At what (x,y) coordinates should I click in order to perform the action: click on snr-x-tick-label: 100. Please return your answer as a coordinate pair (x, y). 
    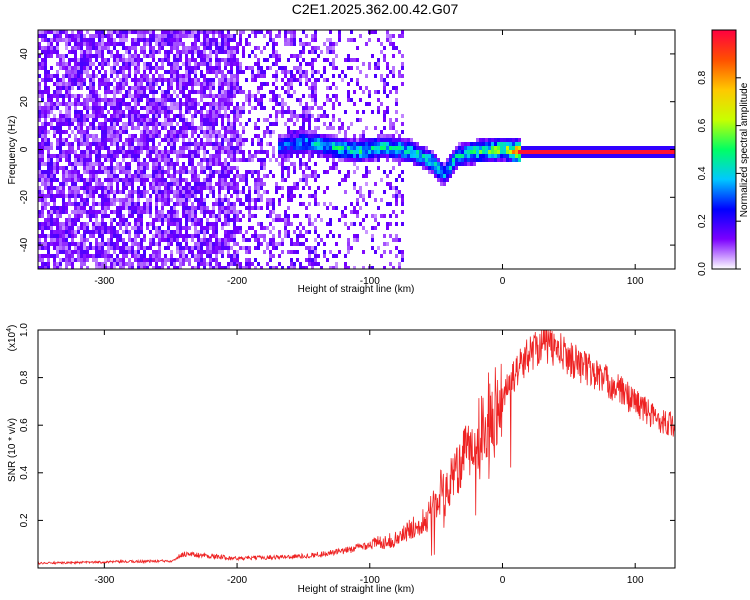
    Looking at the image, I should click on (635, 580).